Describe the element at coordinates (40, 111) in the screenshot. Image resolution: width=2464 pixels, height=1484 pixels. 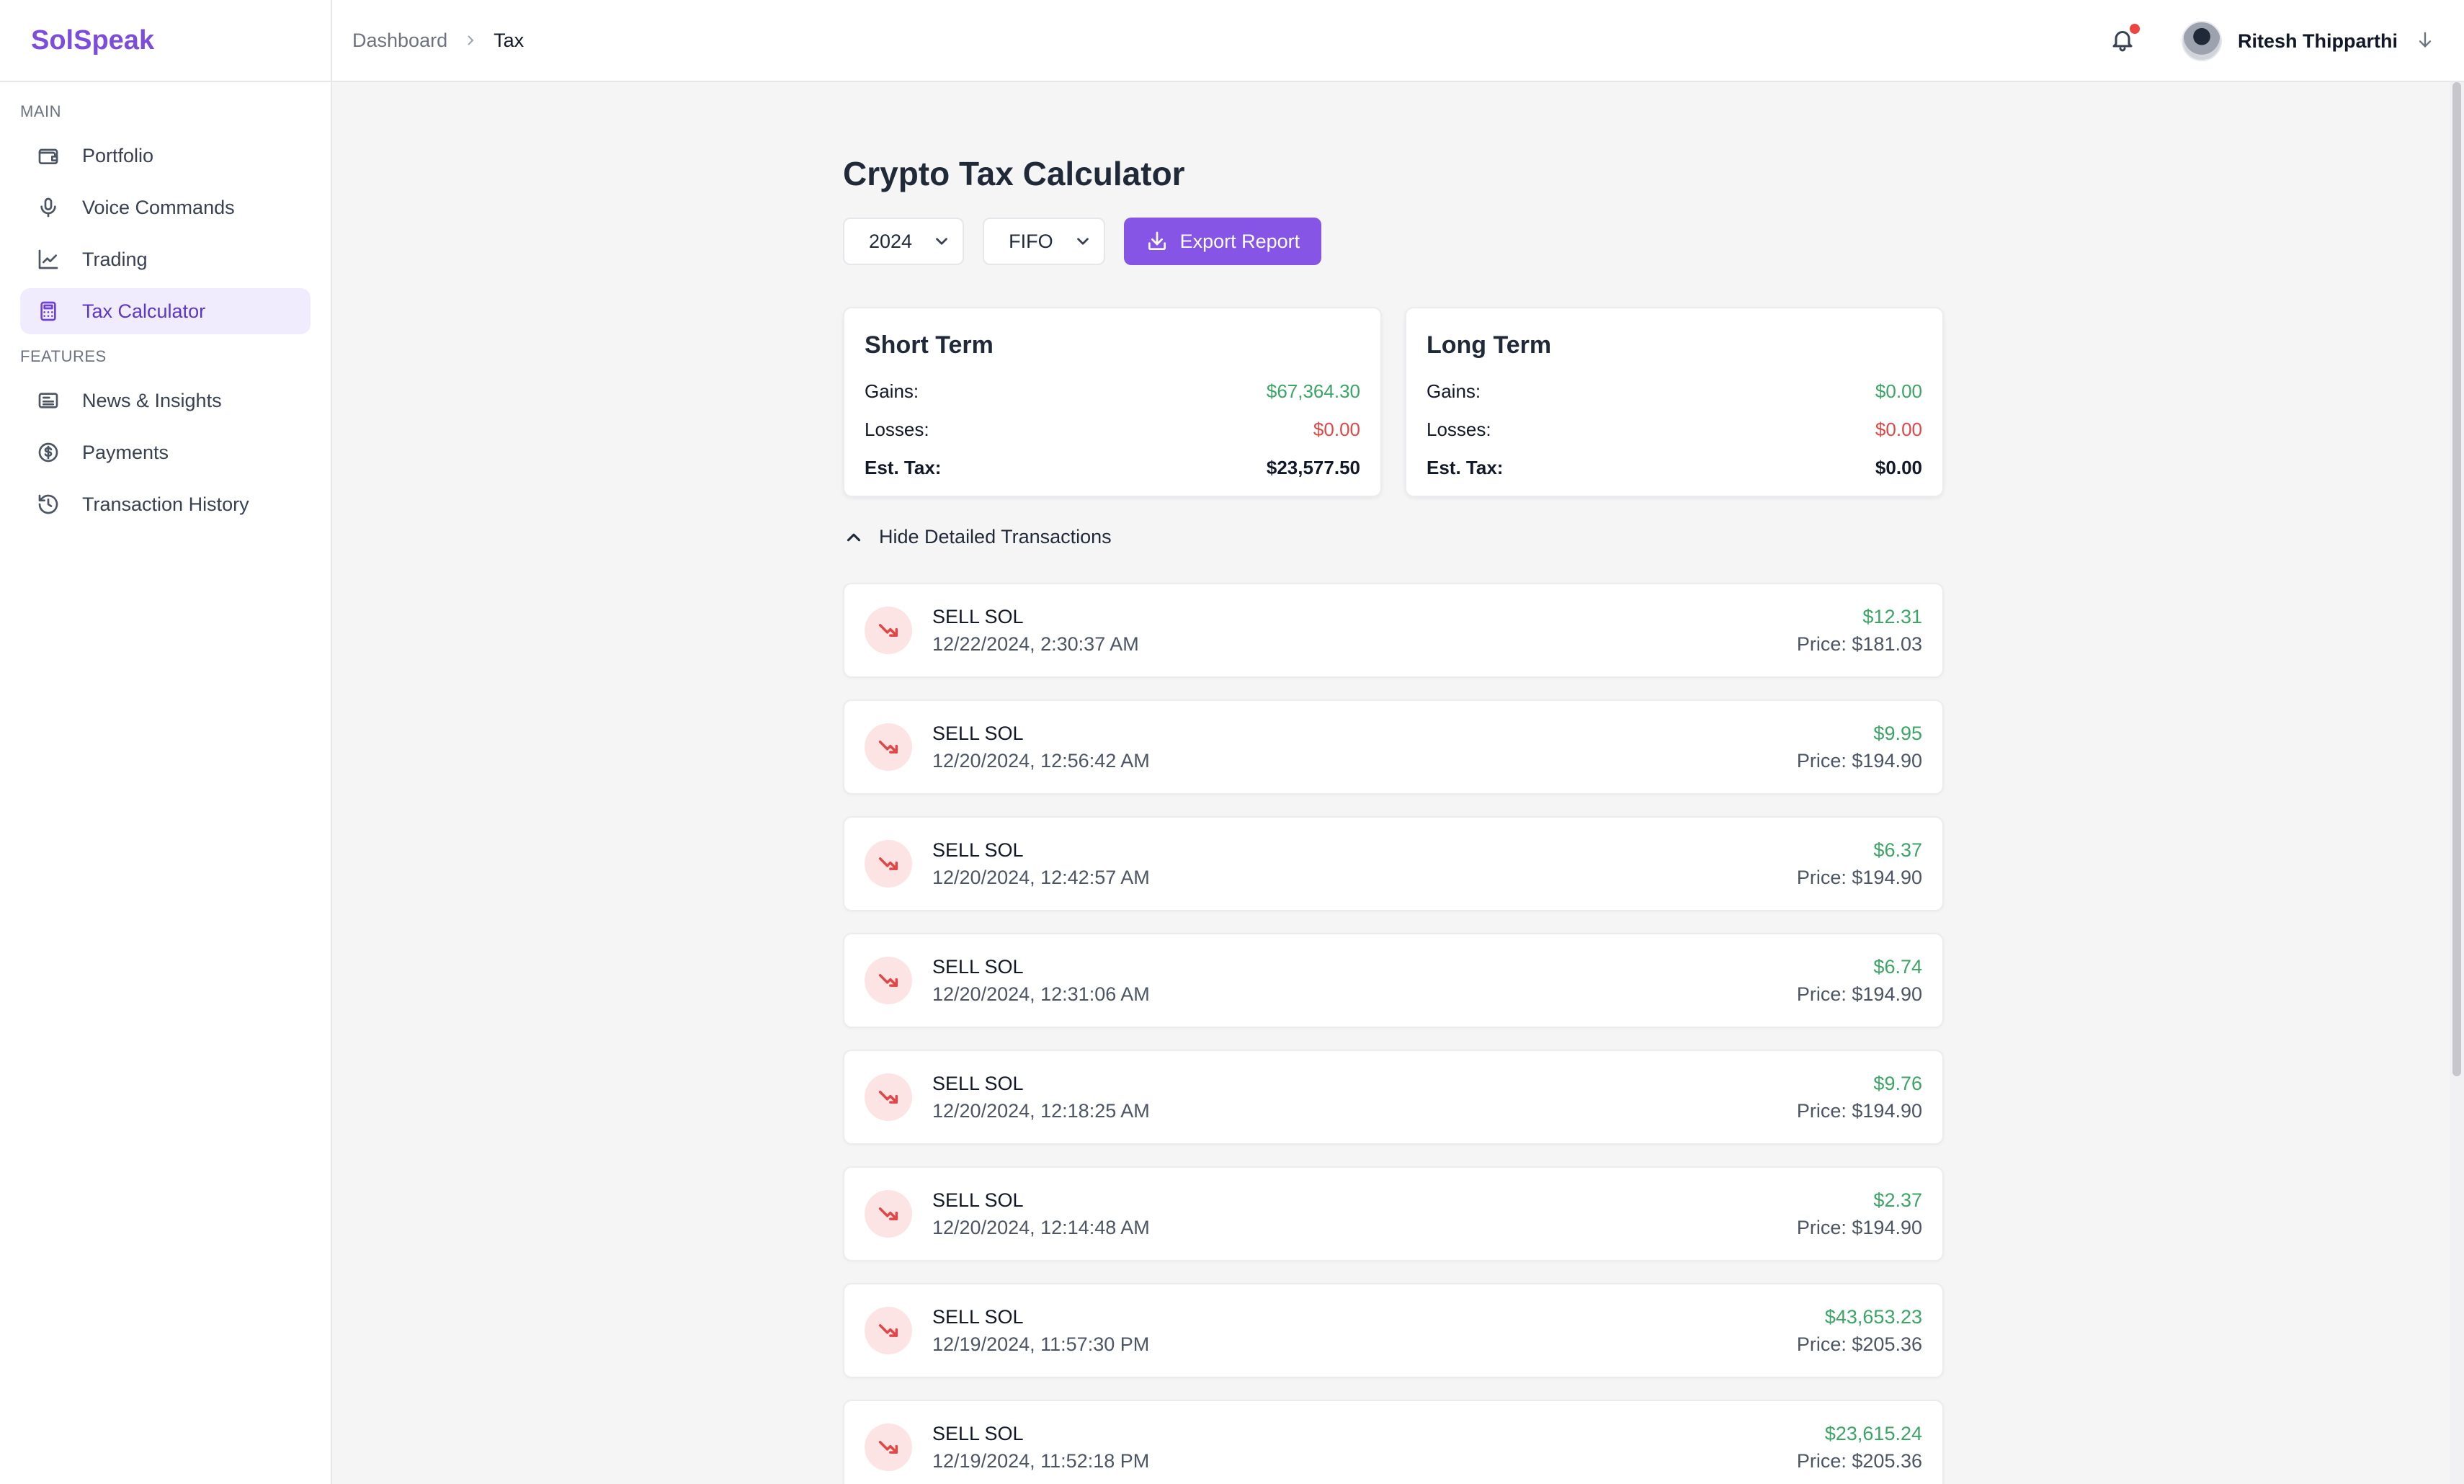
I see `nav-heading-main: MAIN` at that location.